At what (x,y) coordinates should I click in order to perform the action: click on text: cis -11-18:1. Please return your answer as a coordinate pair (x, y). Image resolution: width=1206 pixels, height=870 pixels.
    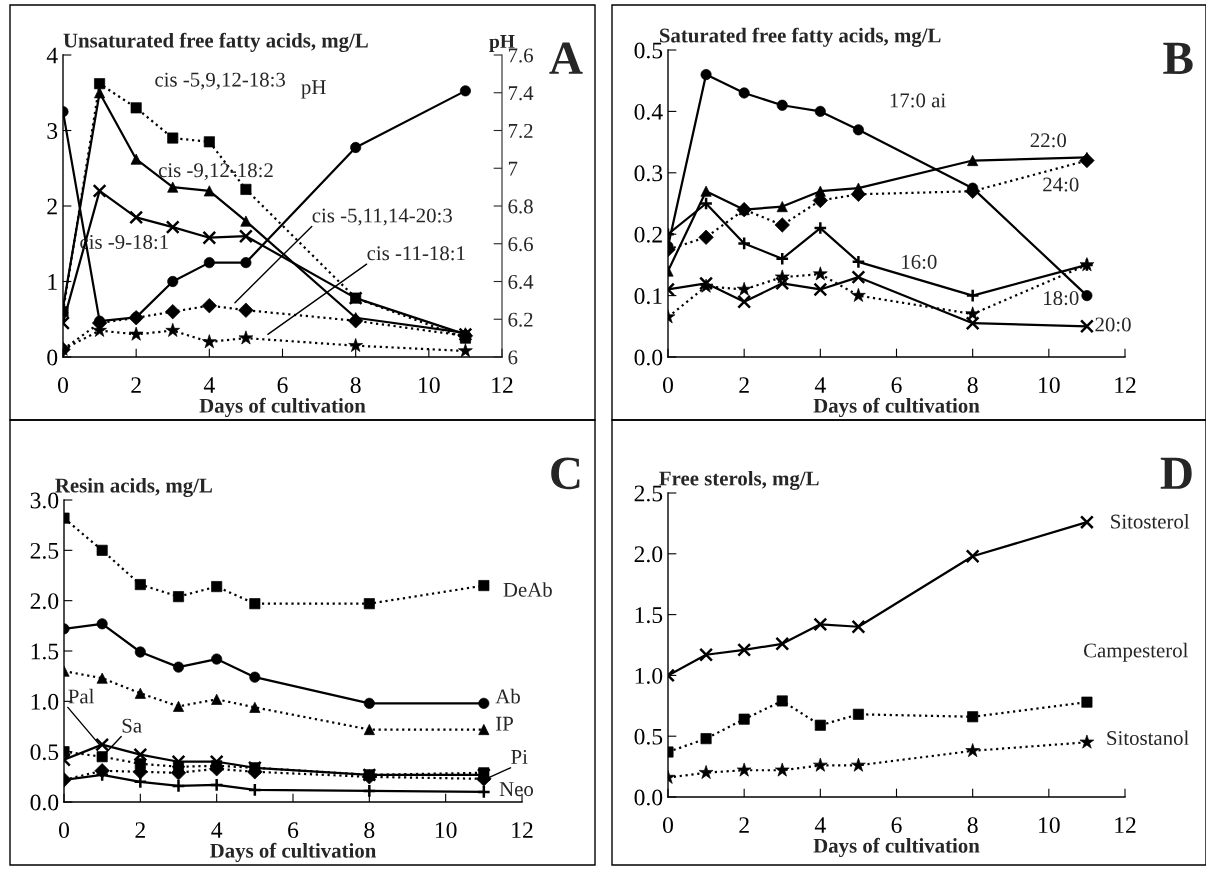
    Looking at the image, I should click on (416, 253).